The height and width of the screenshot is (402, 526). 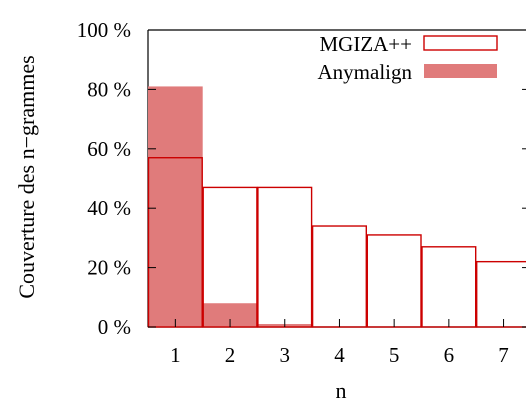 I want to click on x-axis-label: n, so click(x=341, y=390).